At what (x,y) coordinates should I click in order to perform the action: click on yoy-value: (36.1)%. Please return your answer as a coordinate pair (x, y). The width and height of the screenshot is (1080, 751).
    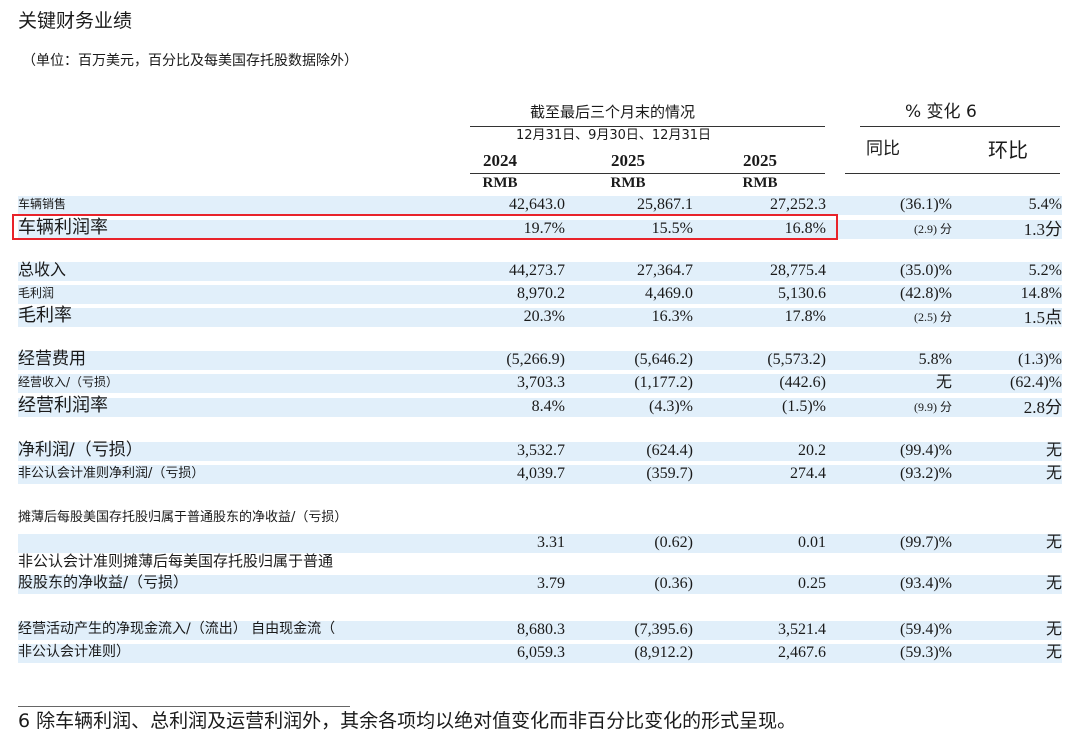
    Looking at the image, I should click on (926, 204).